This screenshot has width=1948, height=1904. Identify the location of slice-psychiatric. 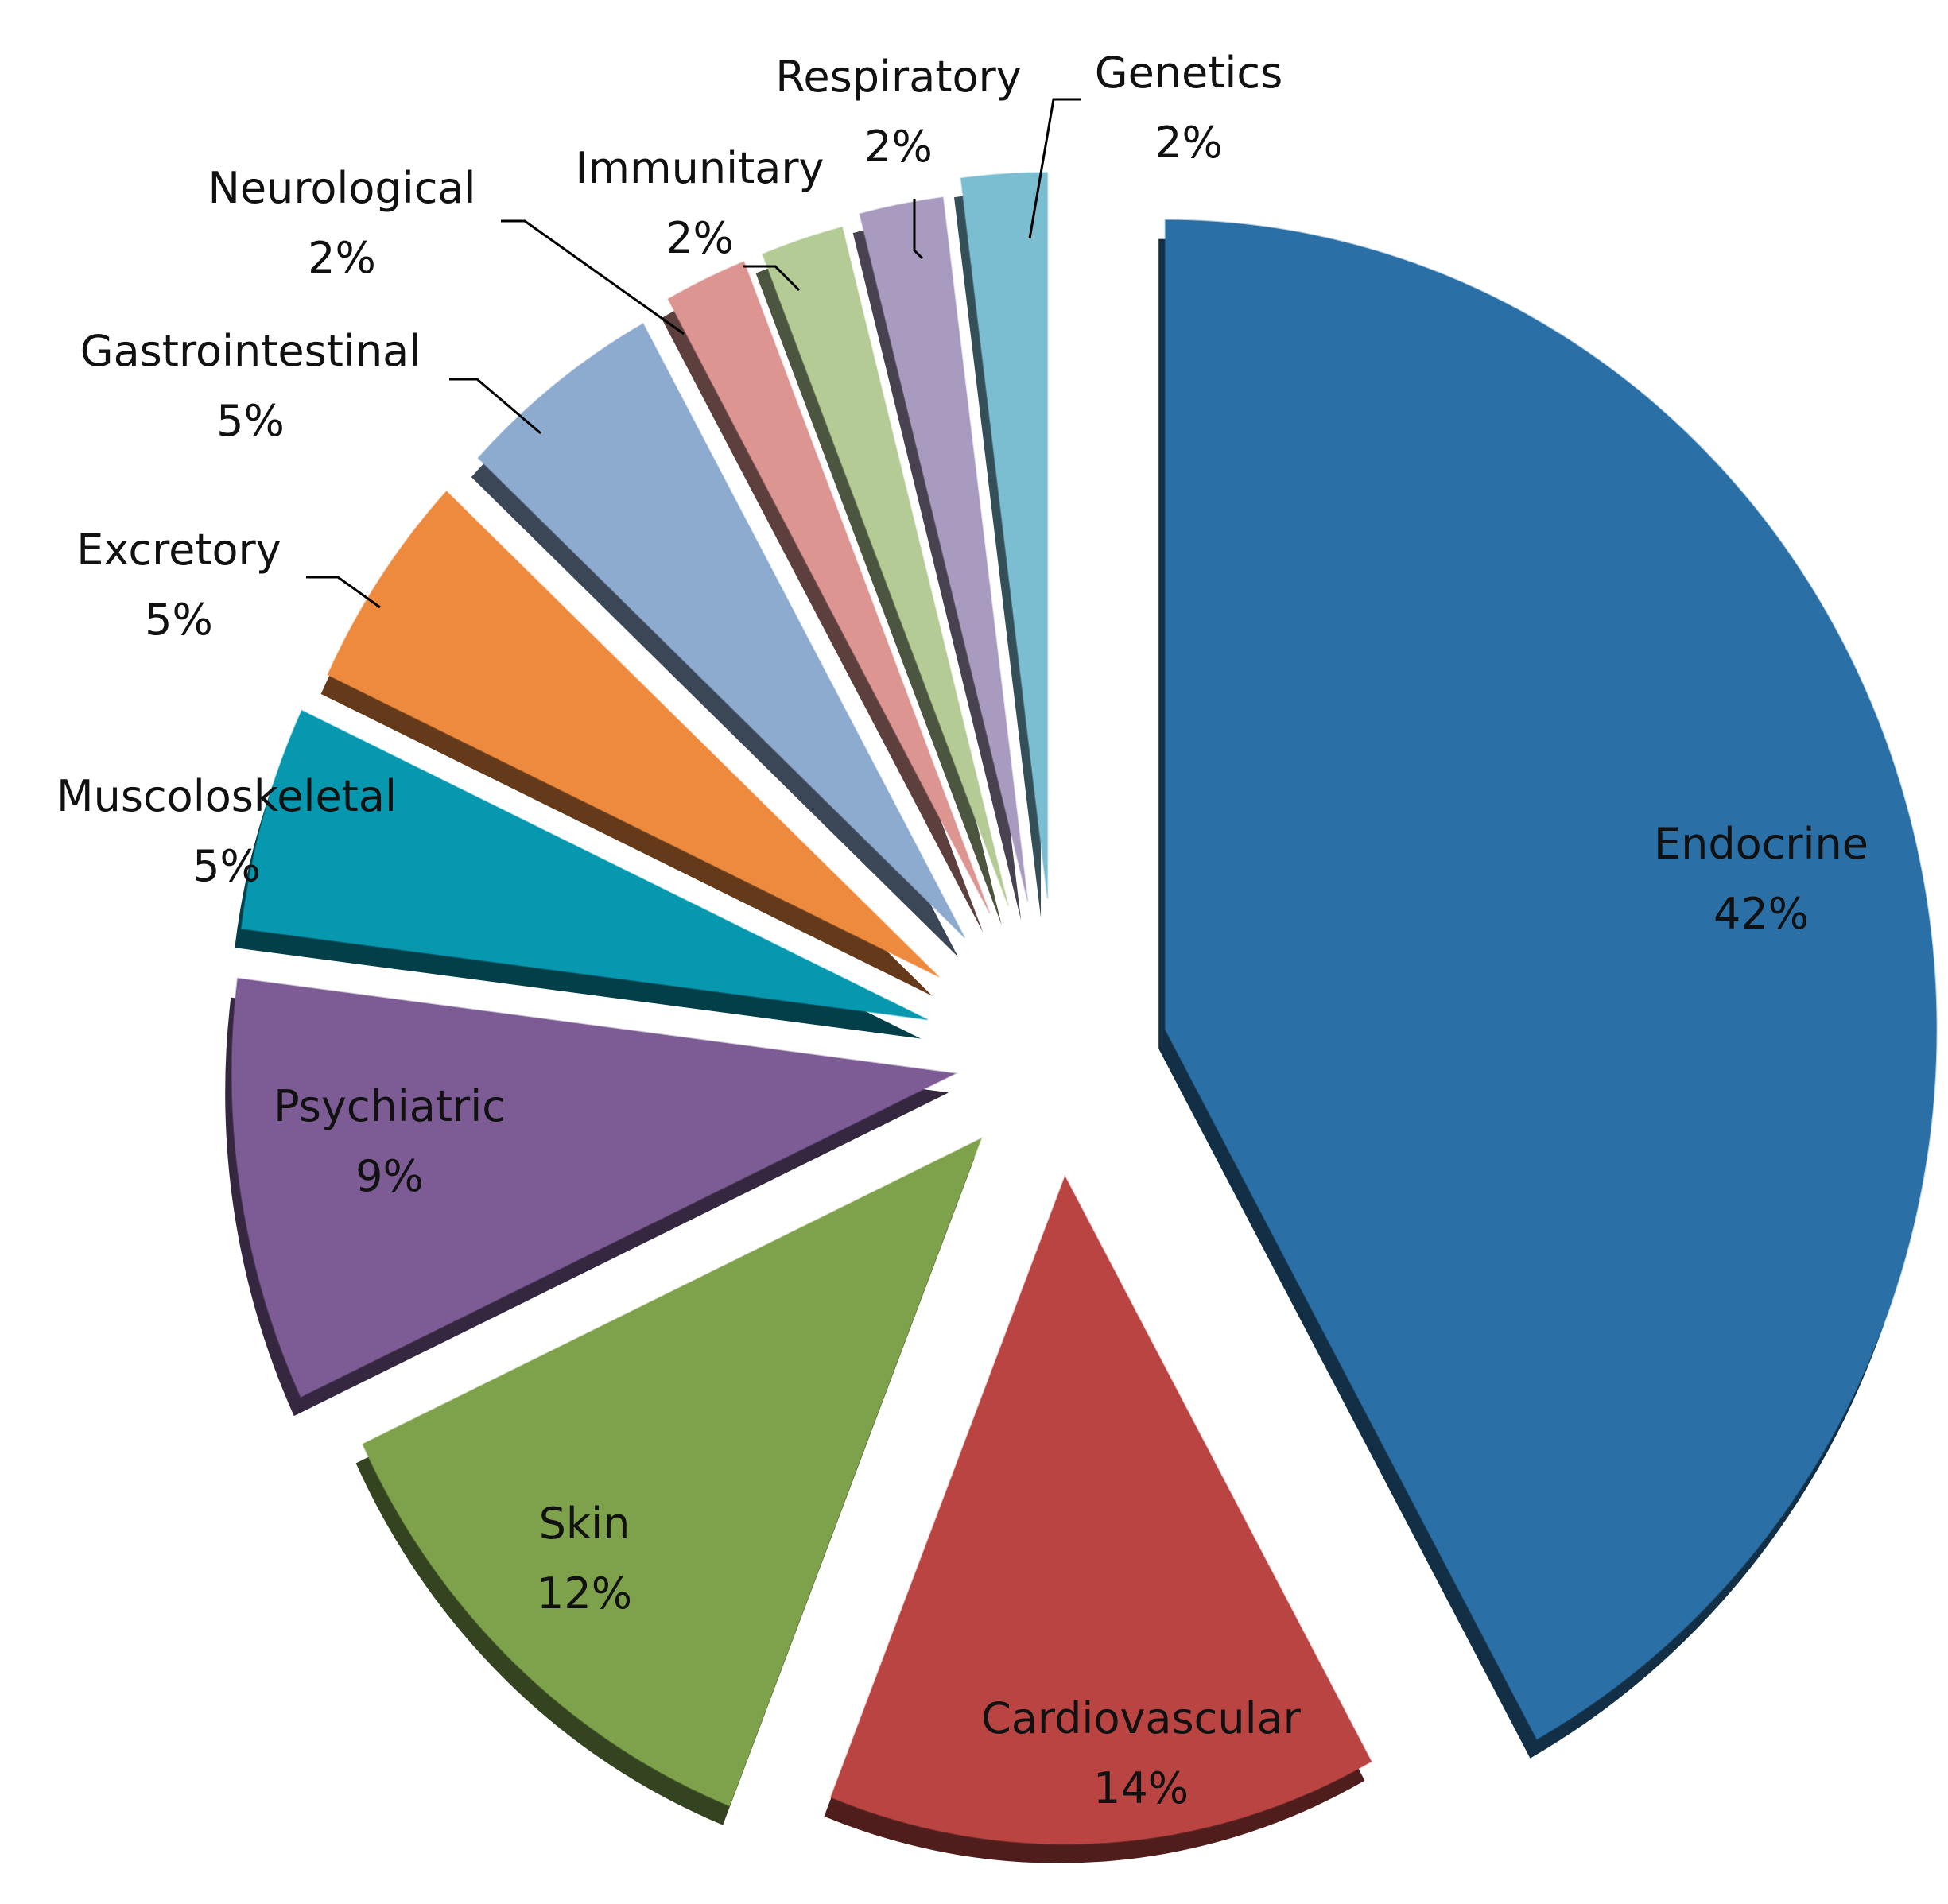
(591, 1197).